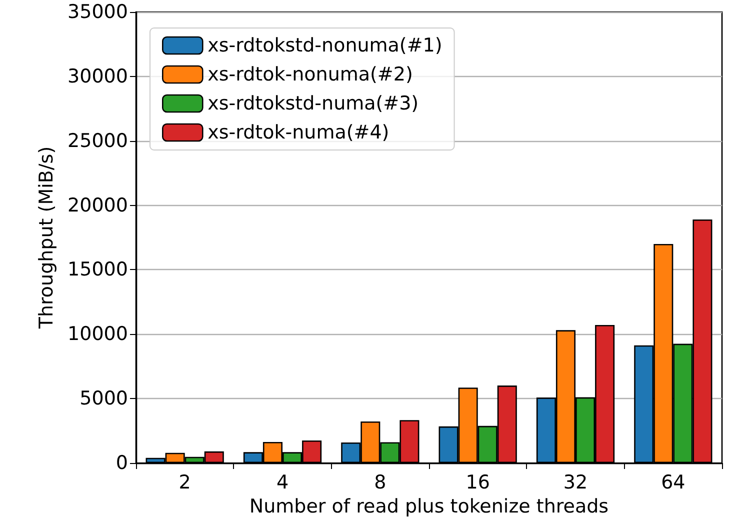 Image resolution: width=730 pixels, height=529 pixels. I want to click on x-tick-label: 2, so click(184, 483).